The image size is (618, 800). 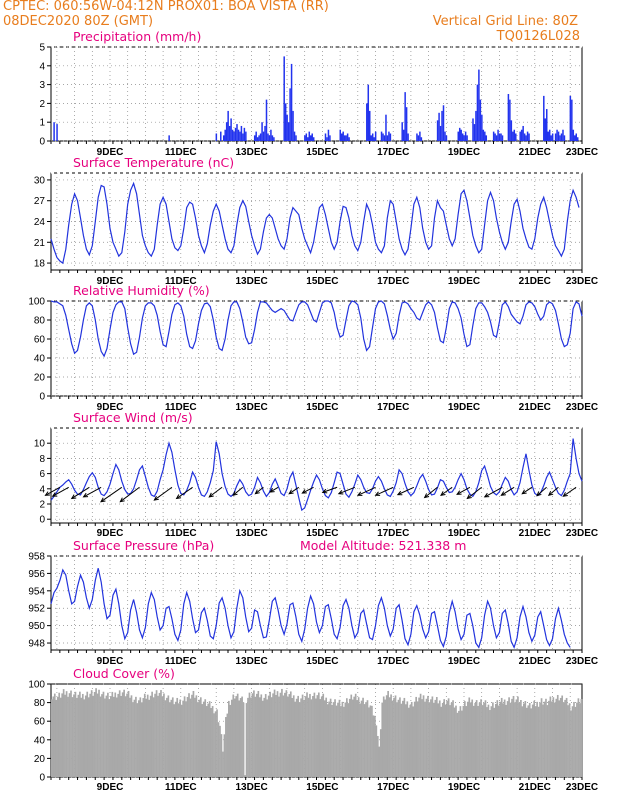 I want to click on y-tick-label: 2, so click(x=42, y=505).